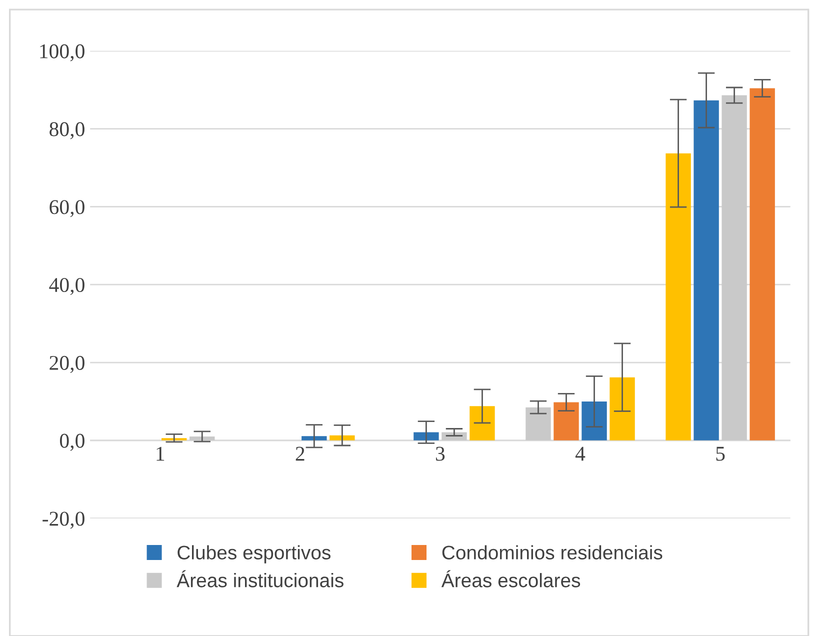 This screenshot has width=819, height=636. I want to click on x-tick-label: 2, so click(300, 453).